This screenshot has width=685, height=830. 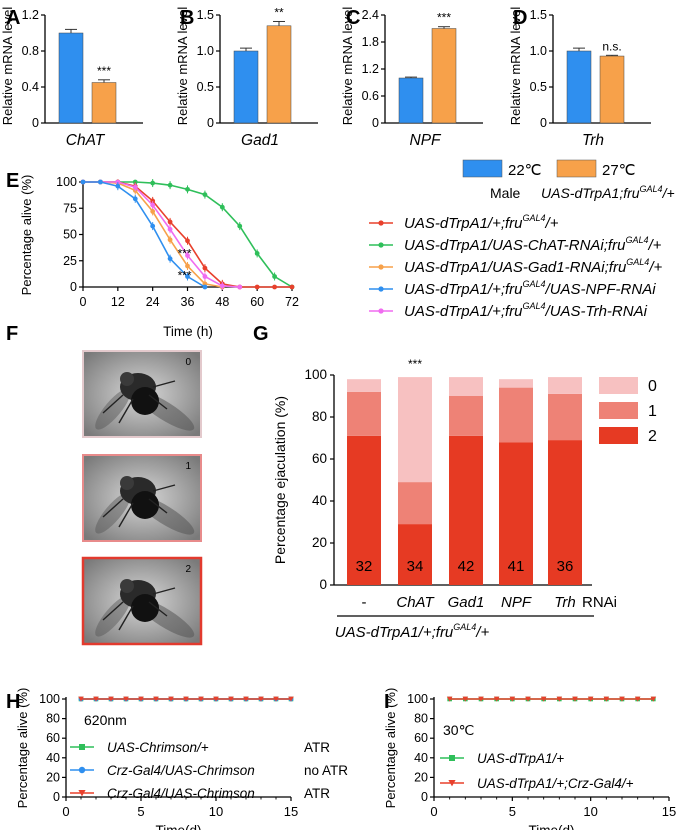 I want to click on x-axis-title: Time(d), so click(x=552, y=826).